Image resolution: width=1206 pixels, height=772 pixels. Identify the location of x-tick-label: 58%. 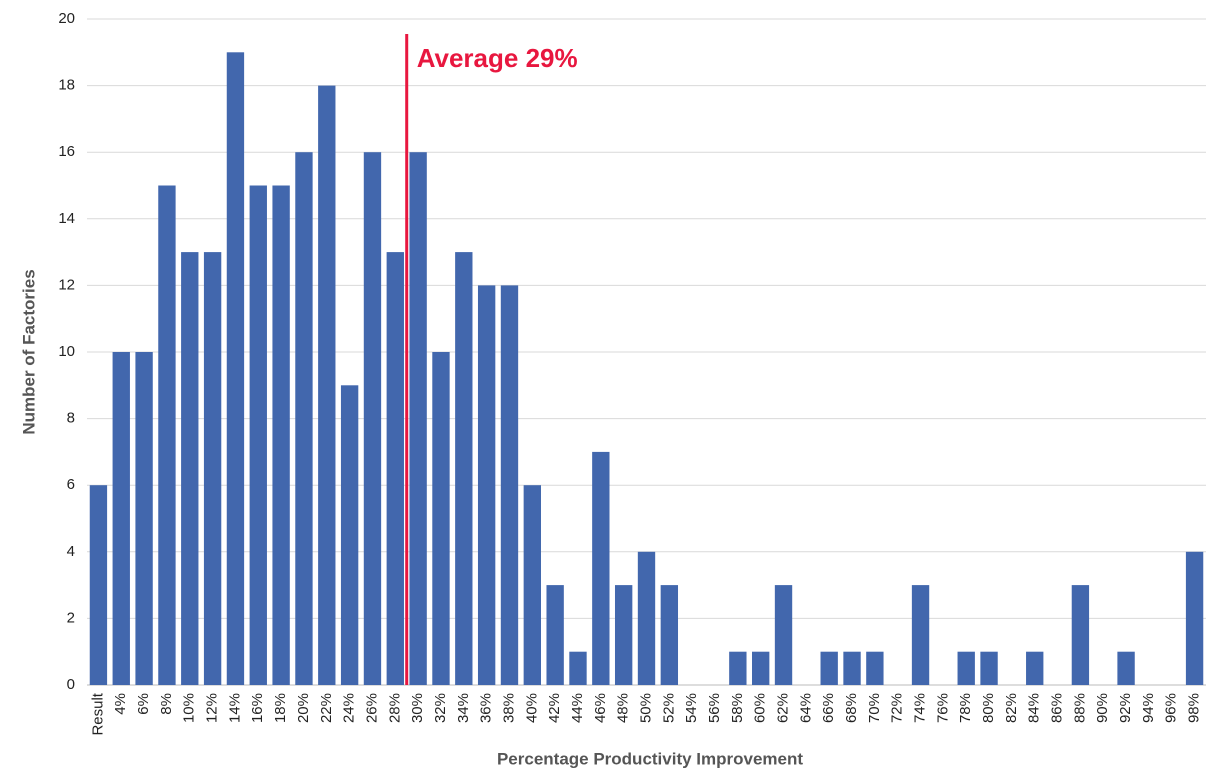
(737, 708).